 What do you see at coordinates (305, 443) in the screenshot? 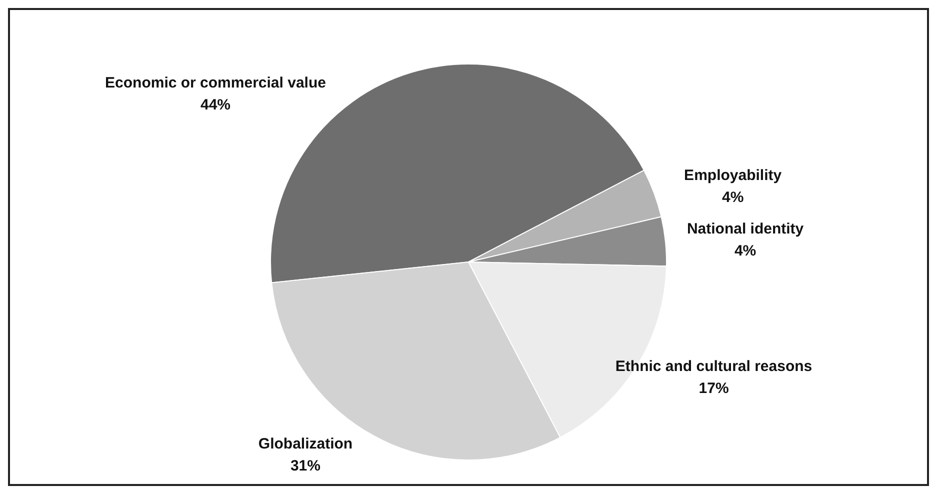
I see `slice-label: Globalization` at bounding box center [305, 443].